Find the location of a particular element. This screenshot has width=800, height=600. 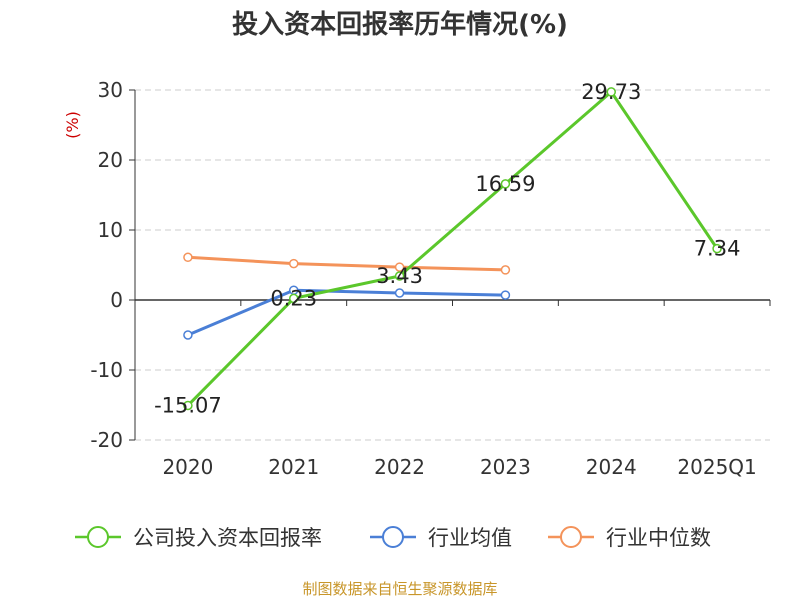

chart-title: 投入资本回报率历年情况(%) is located at coordinates (400, 25).